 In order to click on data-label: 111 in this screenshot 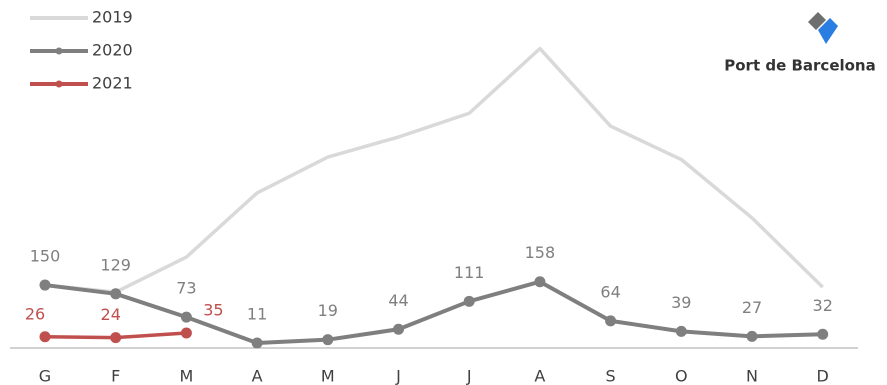, I will do `click(469, 272)`.